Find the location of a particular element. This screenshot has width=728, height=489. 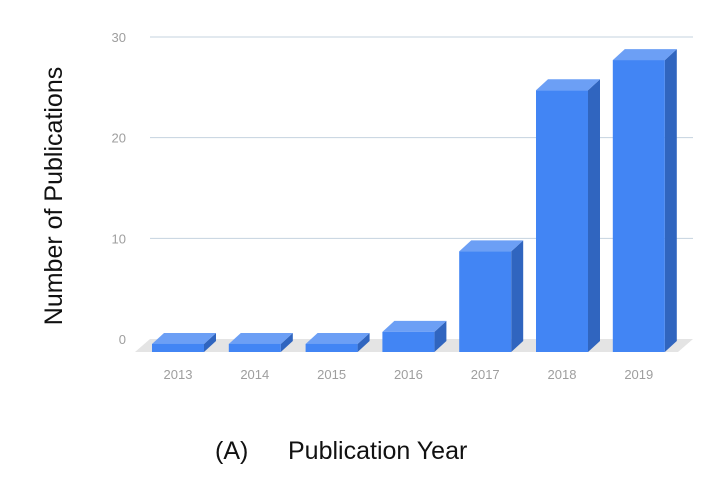

x-tick-label-2014: 2014 is located at coordinates (254, 374).